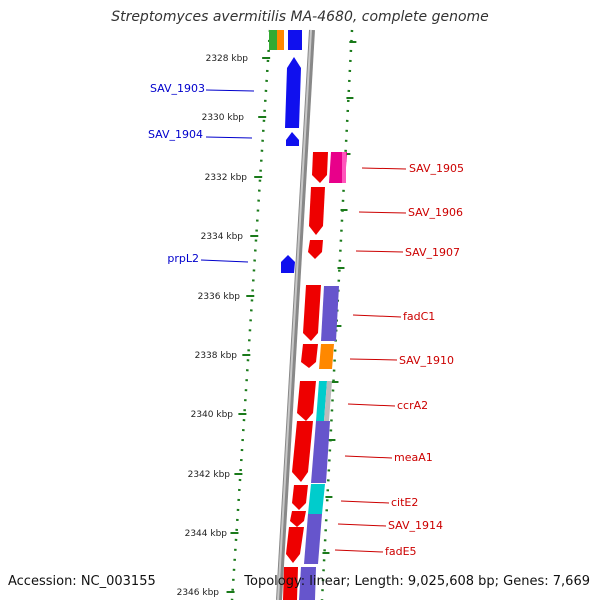 The height and width of the screenshot is (600, 600). What do you see at coordinates (373, 359) in the screenshot?
I see `leader-sav-1910` at bounding box center [373, 359].